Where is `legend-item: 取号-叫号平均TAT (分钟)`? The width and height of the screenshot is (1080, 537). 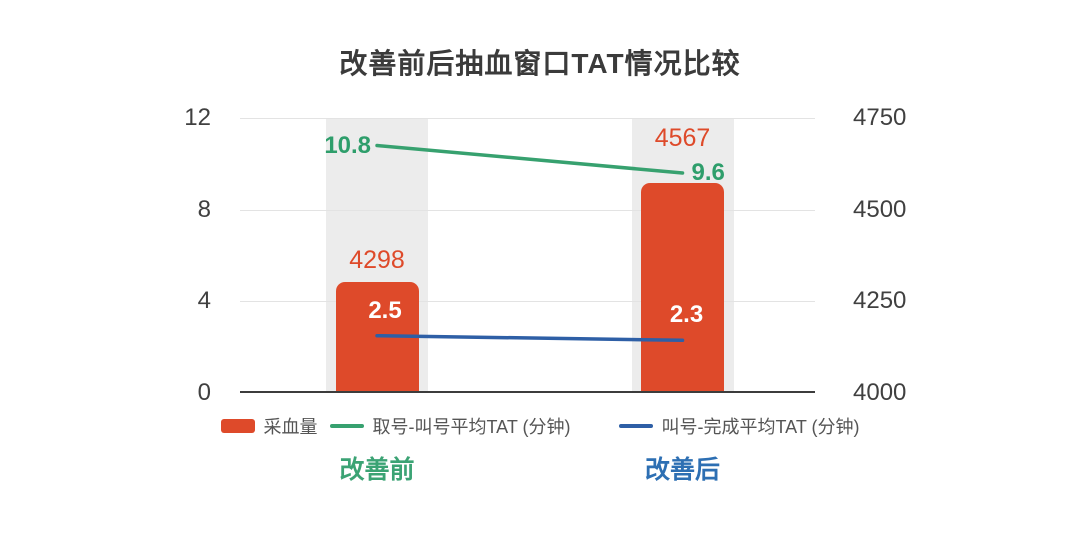 legend-item: 取号-叫号平均TAT (分钟) is located at coordinates (450, 426).